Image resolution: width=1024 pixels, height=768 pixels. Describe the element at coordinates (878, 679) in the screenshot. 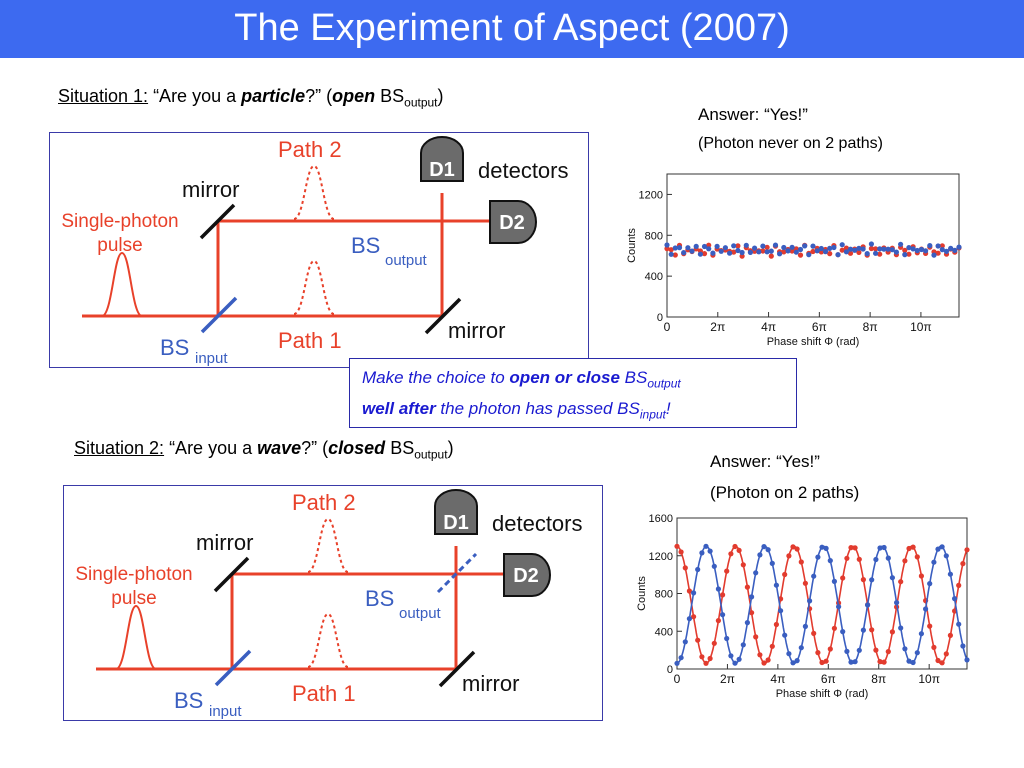

I see `x-tick-label: 8π` at that location.